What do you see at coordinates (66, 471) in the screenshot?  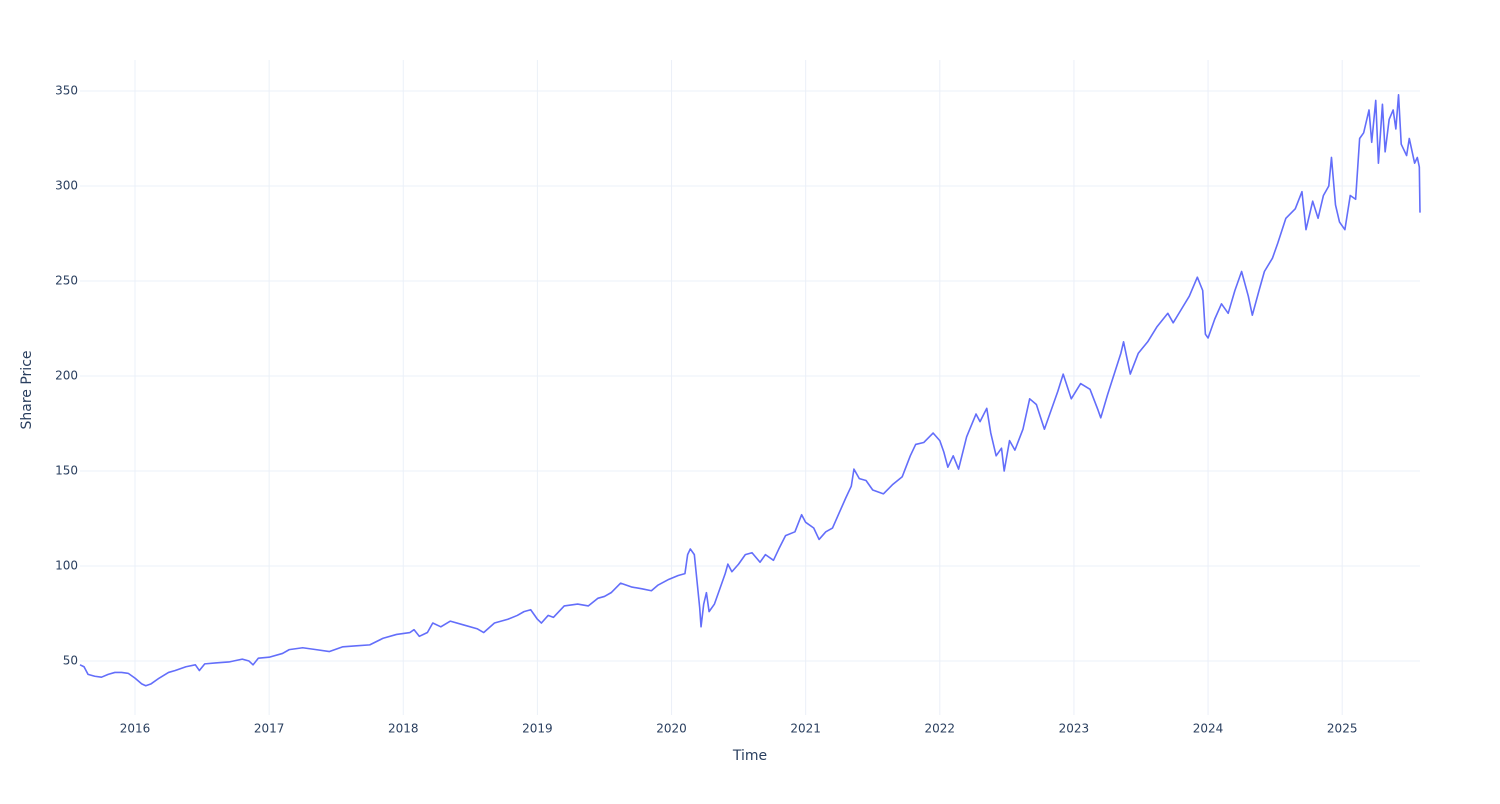 I see `y-tick-label: 150` at bounding box center [66, 471].